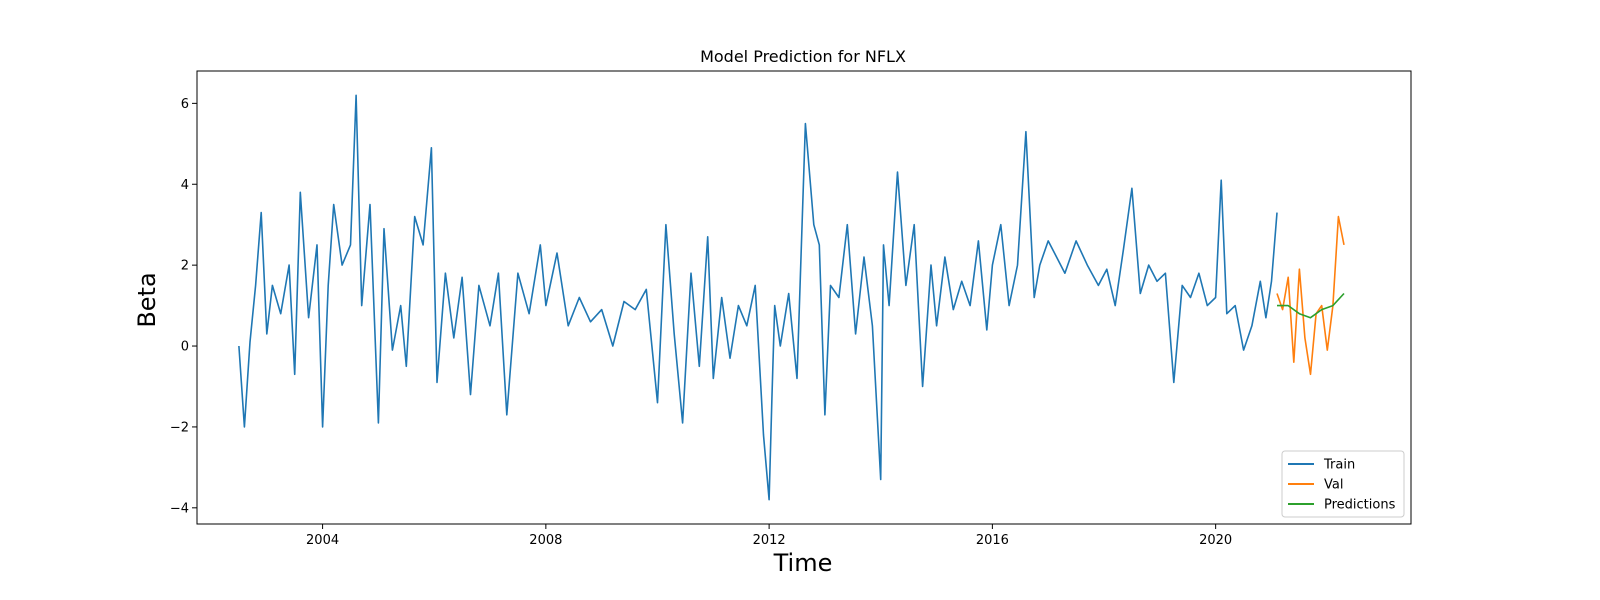 The width and height of the screenshot is (1600, 600). I want to click on x-tick-label: 2004, so click(322, 540).